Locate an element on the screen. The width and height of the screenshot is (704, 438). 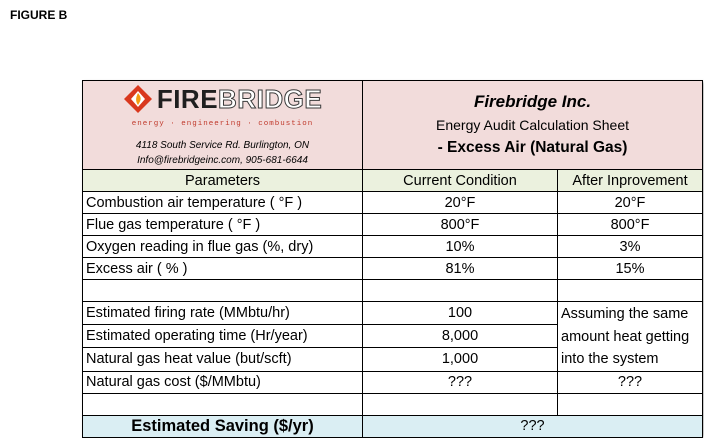
diamond-flame-icon is located at coordinates (137, 99).